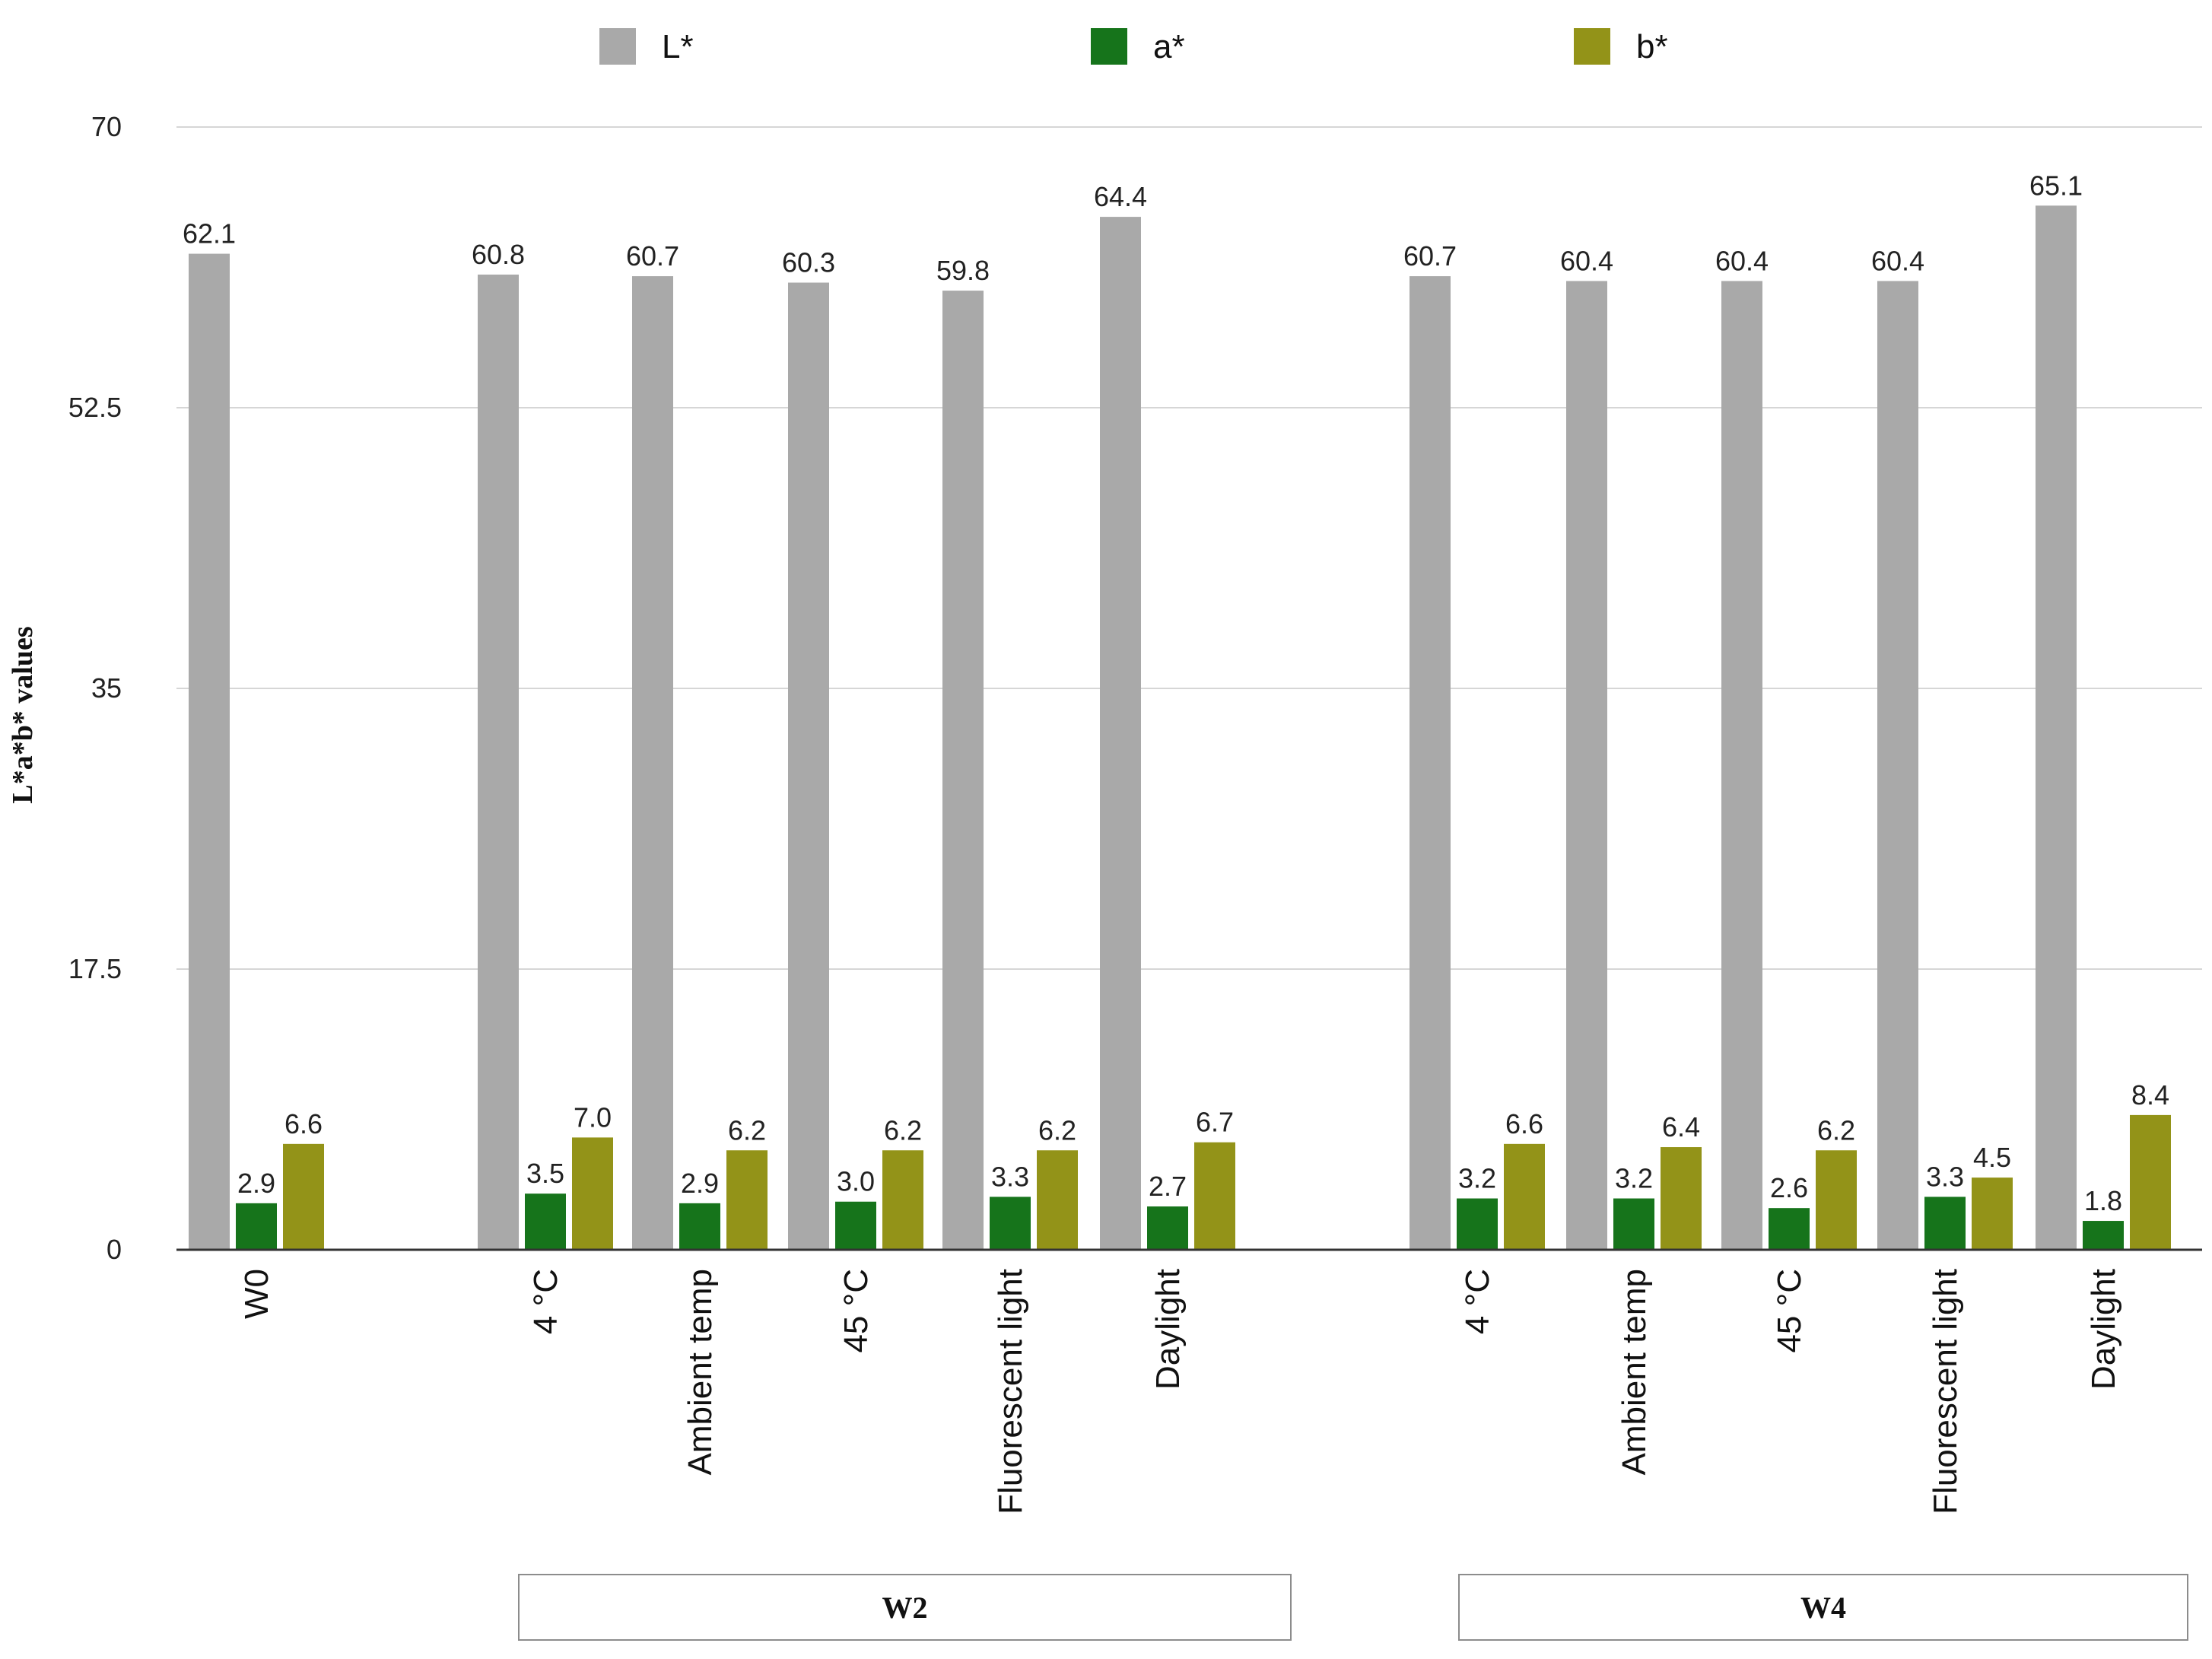 The image size is (2212, 1659). Describe the element at coordinates (1215, 1122) in the screenshot. I see `data-label: 6.7` at that location.